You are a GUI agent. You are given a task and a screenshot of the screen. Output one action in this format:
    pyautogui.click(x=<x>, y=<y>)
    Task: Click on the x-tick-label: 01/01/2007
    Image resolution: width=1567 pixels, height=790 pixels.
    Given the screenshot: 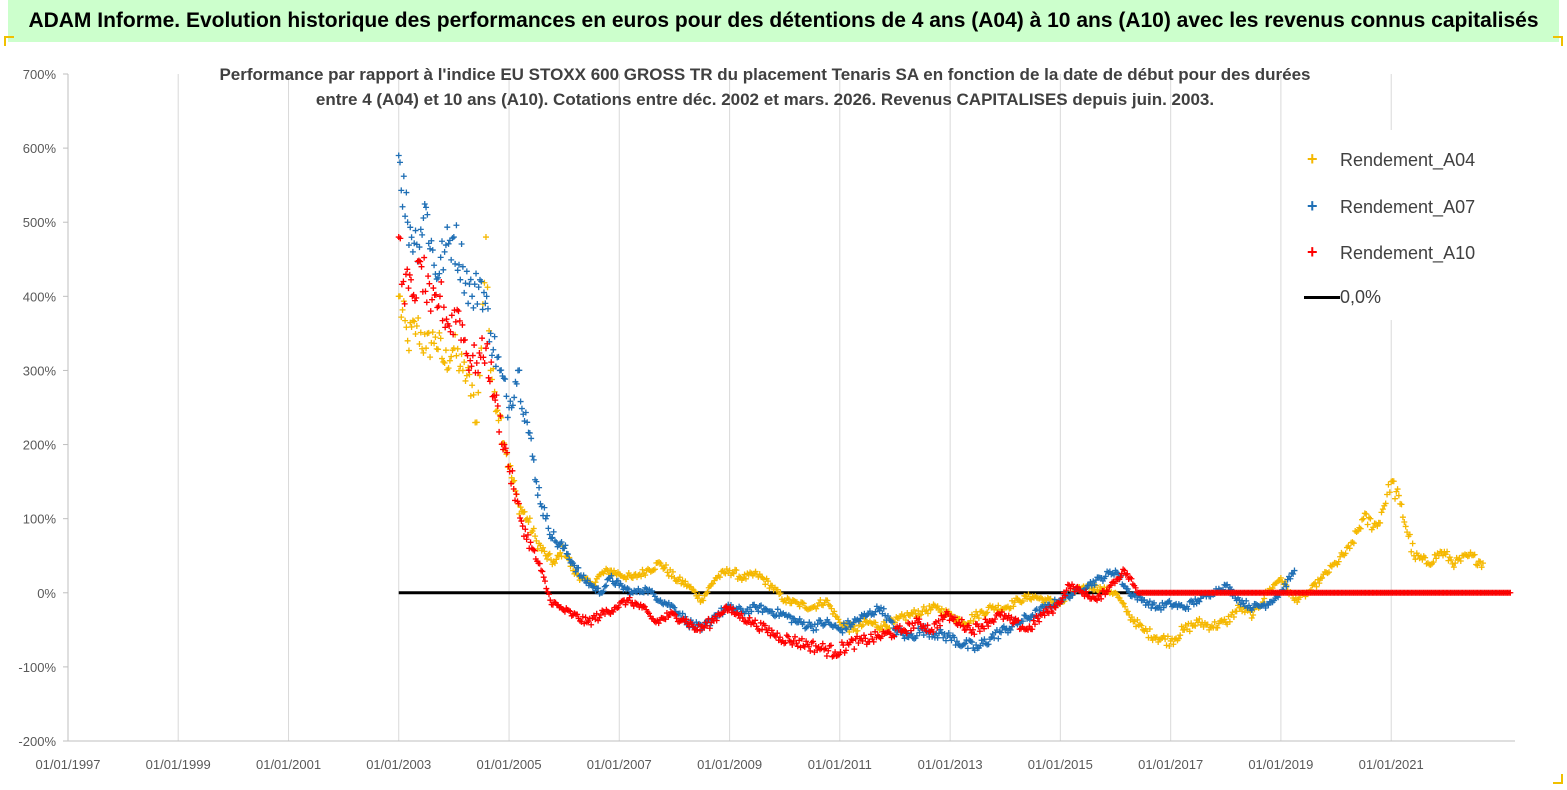 What is the action you would take?
    pyautogui.click(x=619, y=764)
    